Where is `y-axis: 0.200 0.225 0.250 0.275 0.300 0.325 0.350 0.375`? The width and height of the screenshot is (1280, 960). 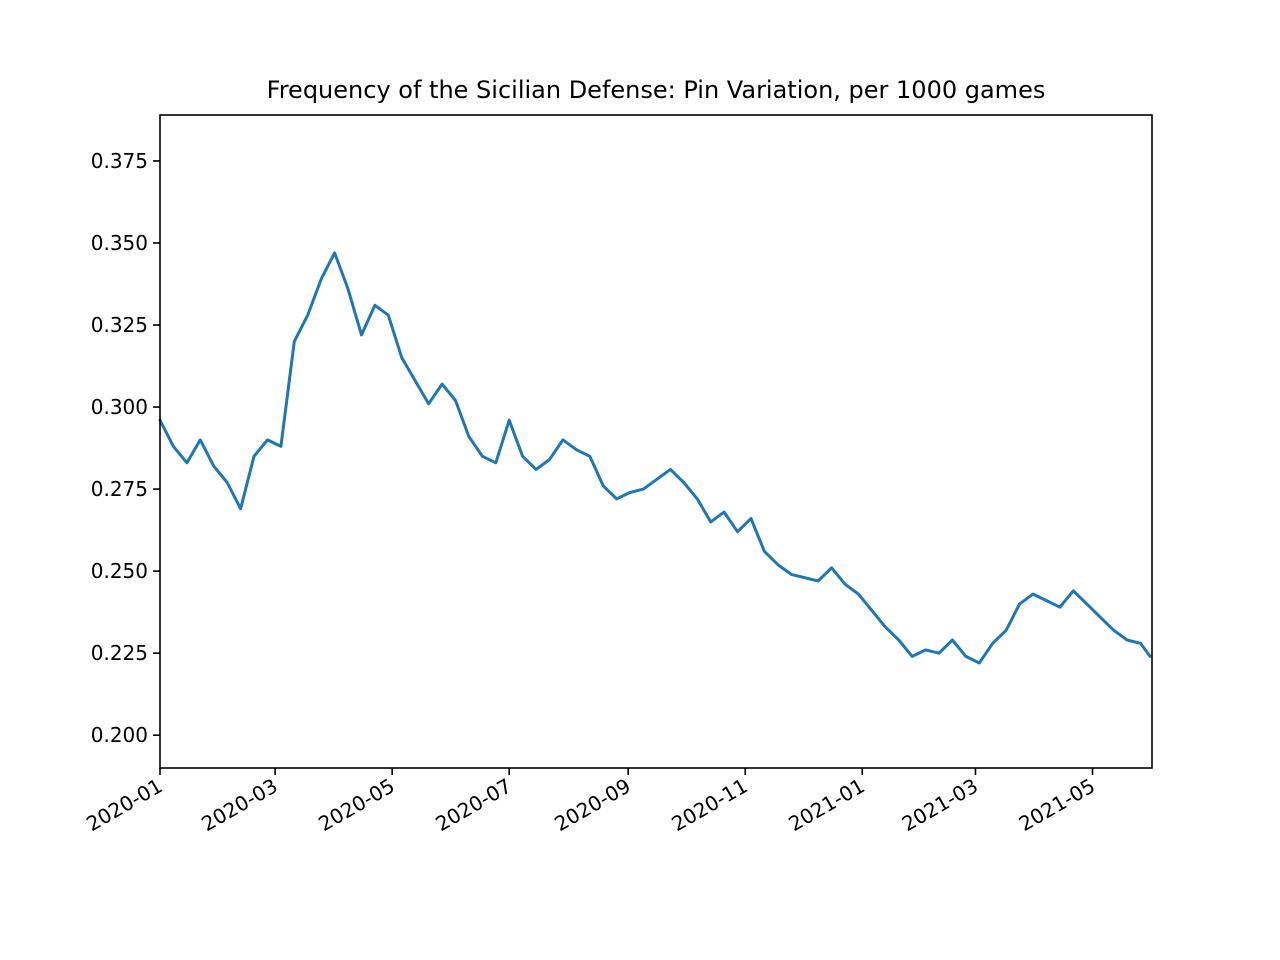
y-axis: 0.200 0.225 0.250 0.275 0.300 0.325 0.350 0.375 is located at coordinates (125, 448).